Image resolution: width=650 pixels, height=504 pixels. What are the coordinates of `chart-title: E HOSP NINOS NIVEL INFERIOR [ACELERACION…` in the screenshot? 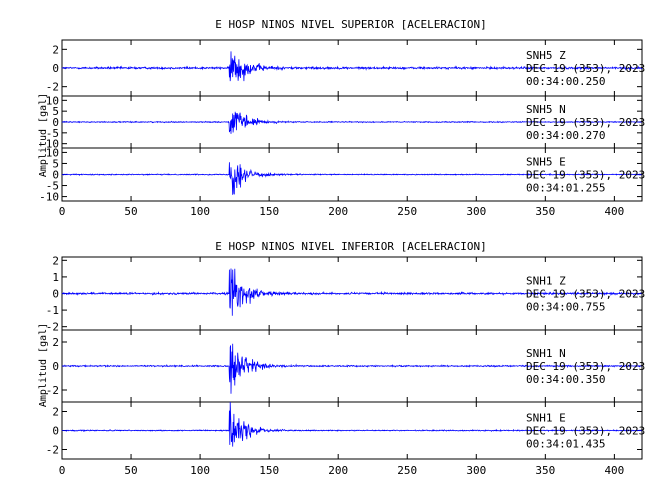 It's located at (351, 246).